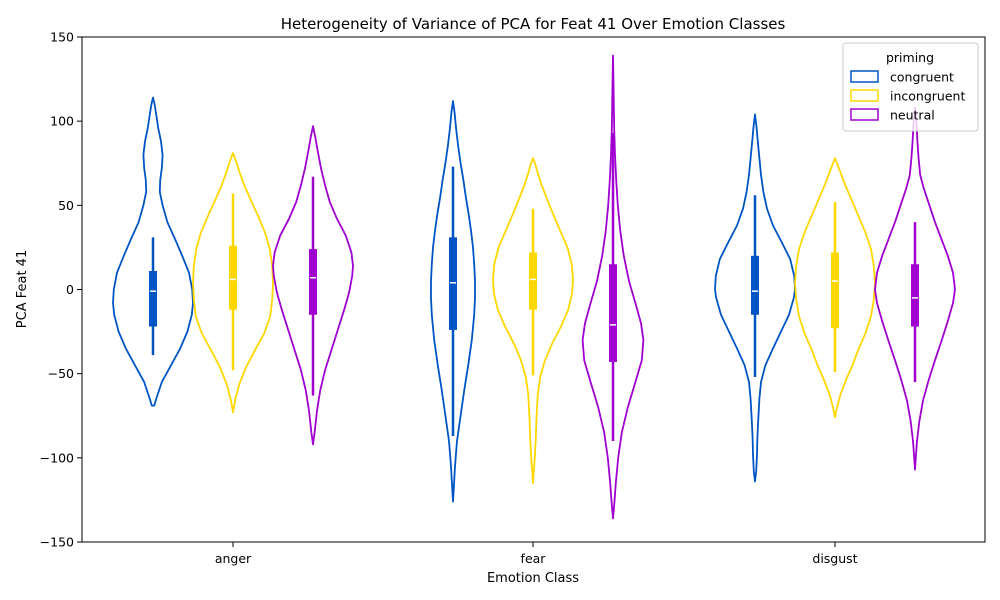 Image resolution: width=1000 pixels, height=600 pixels. I want to click on legend-label-incongruent: incongruent, so click(927, 96).